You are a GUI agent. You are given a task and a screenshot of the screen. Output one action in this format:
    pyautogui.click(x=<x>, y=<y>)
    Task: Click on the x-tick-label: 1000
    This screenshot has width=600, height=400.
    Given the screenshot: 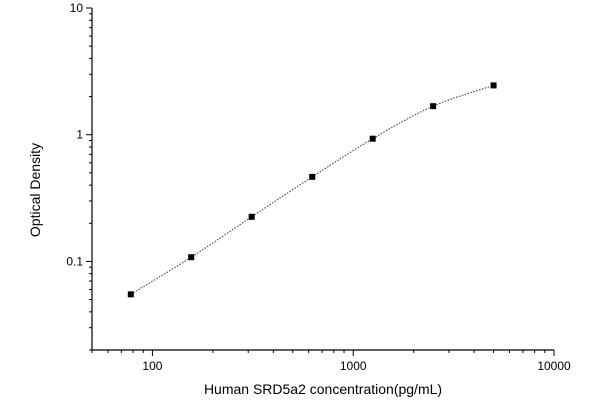 What is the action you would take?
    pyautogui.click(x=353, y=366)
    